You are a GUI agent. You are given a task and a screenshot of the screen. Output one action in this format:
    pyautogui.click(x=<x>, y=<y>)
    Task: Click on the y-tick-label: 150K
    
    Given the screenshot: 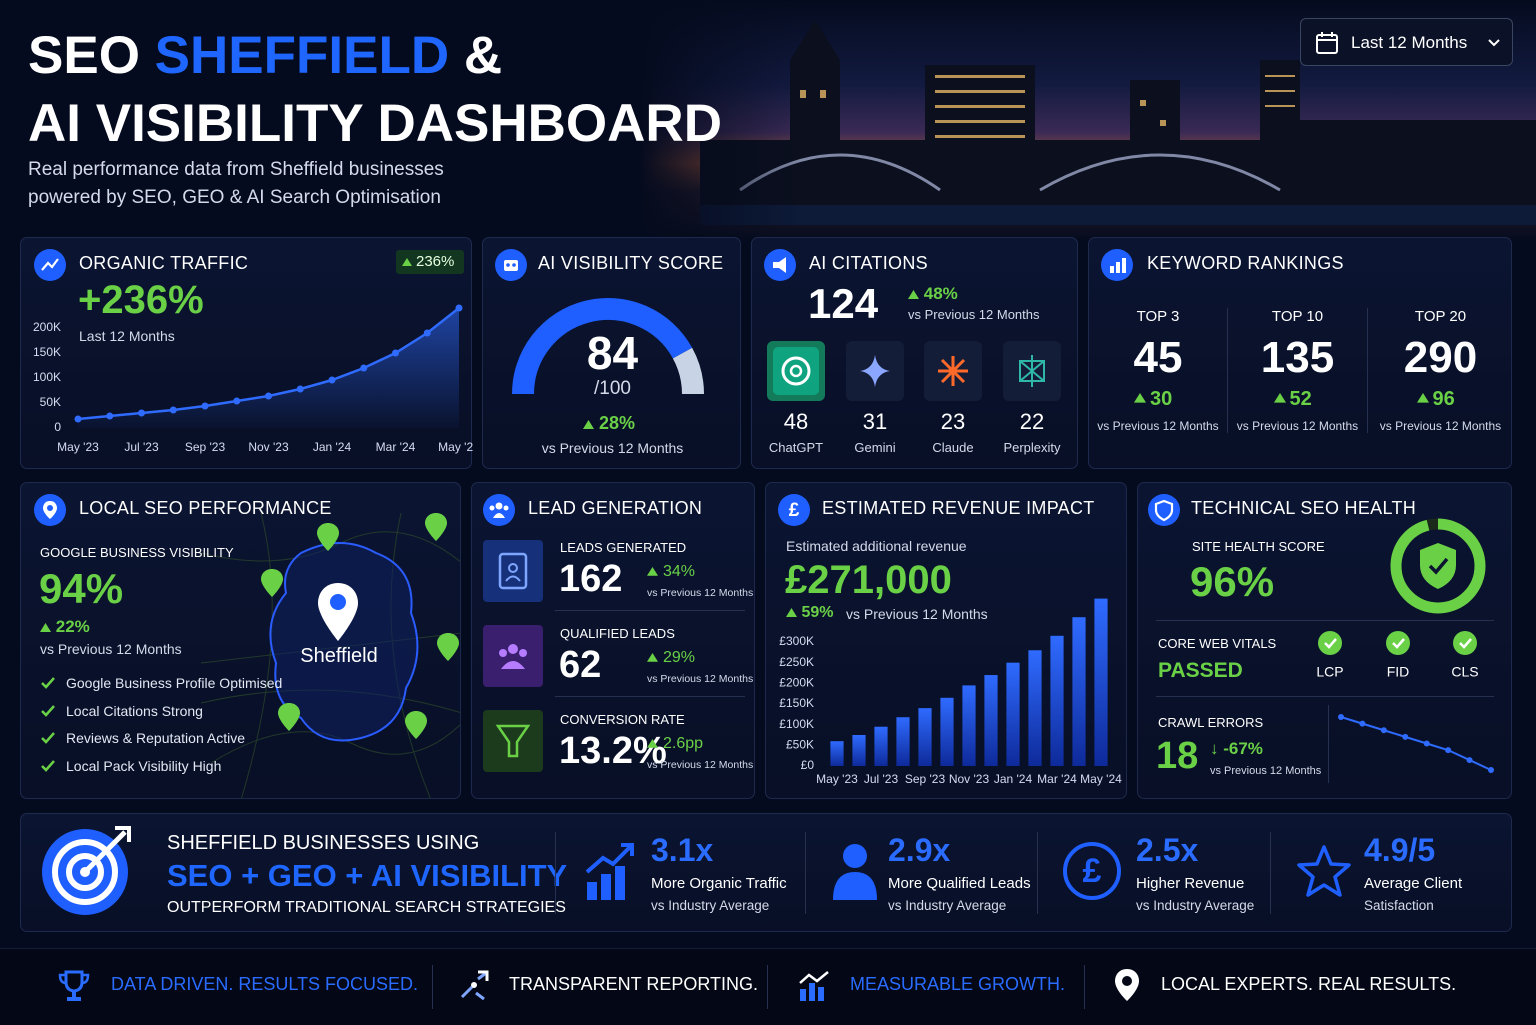 What is the action you would take?
    pyautogui.click(x=47, y=352)
    